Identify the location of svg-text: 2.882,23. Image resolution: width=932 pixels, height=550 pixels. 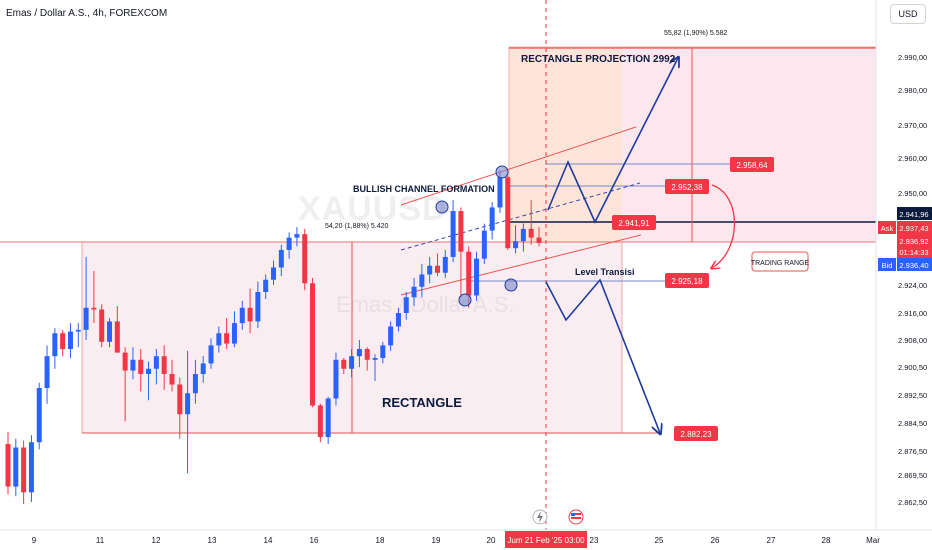
(696, 434).